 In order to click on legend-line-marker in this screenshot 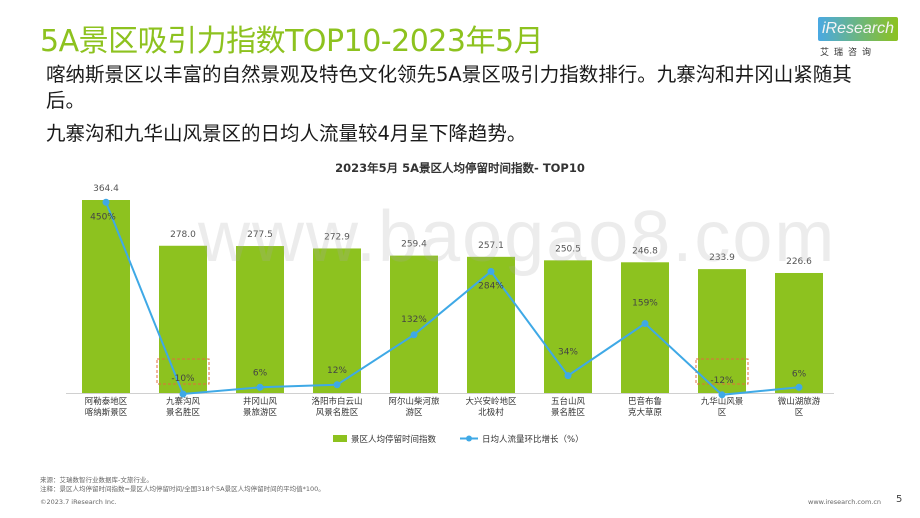, I will do `click(469, 438)`.